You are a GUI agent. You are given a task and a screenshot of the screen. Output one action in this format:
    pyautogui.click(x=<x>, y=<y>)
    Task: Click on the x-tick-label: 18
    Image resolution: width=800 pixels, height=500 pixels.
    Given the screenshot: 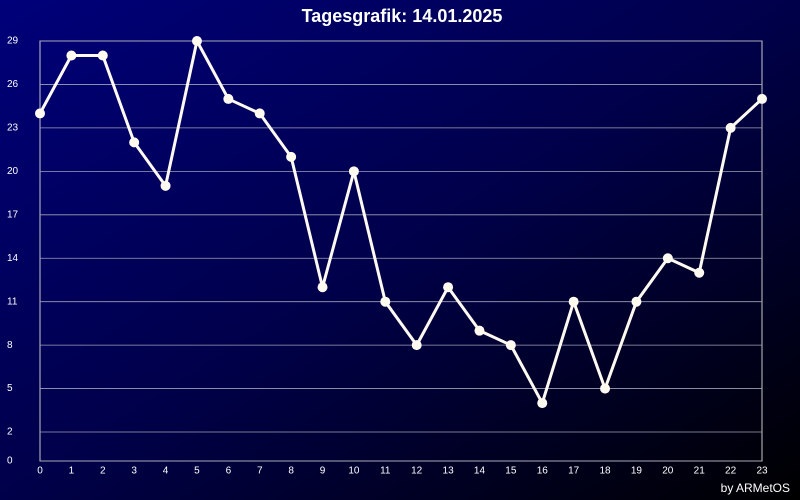 What is the action you would take?
    pyautogui.click(x=605, y=471)
    